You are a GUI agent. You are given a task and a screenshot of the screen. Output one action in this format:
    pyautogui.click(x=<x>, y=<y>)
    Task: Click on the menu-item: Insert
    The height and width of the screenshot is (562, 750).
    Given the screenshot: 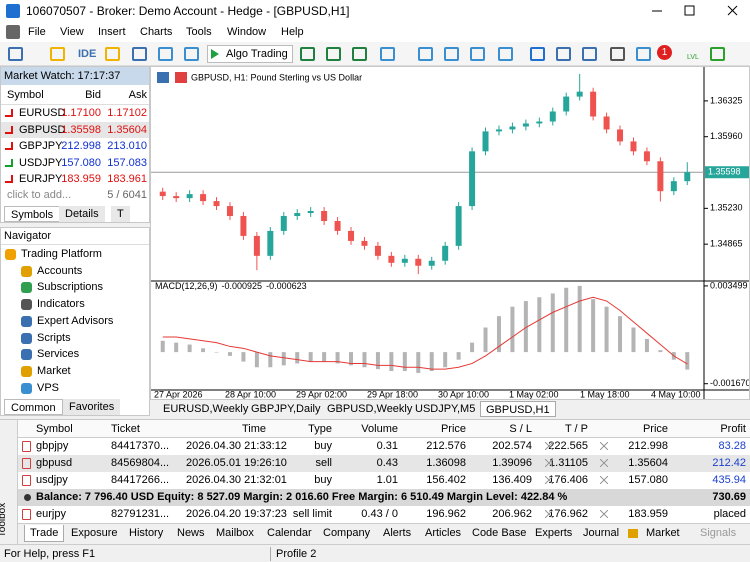 What is the action you would take?
    pyautogui.click(x=112, y=32)
    